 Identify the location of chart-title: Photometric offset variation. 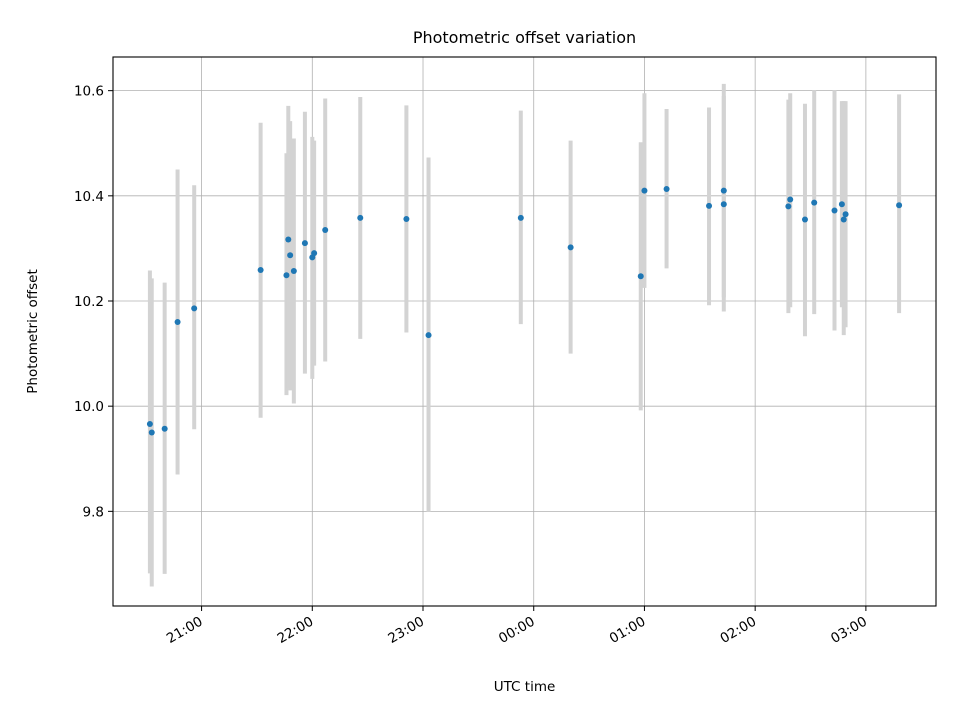
(524, 37).